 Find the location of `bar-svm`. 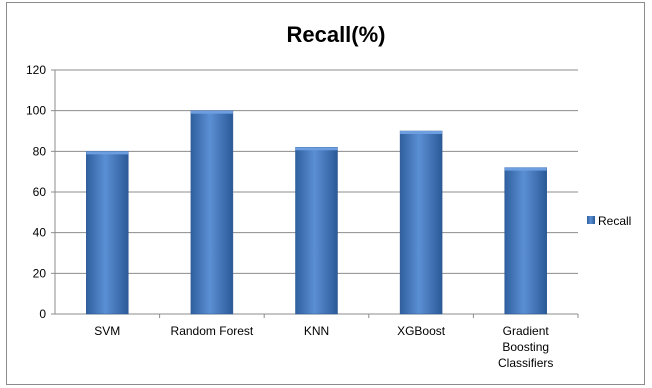

bar-svm is located at coordinates (107, 233).